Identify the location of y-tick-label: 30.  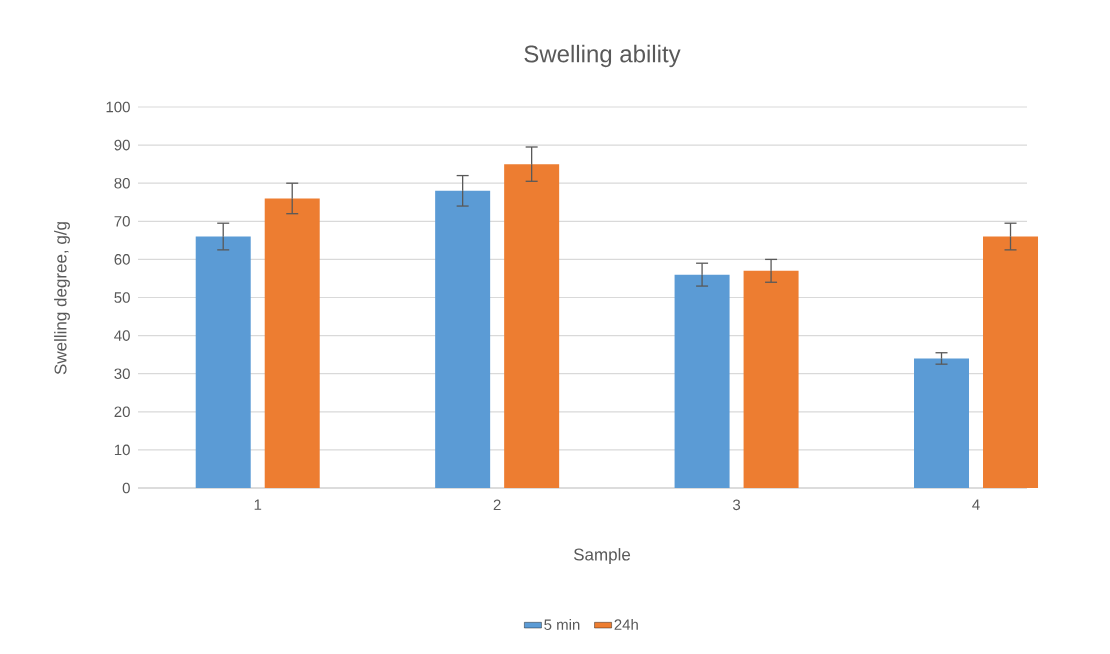
(122, 373).